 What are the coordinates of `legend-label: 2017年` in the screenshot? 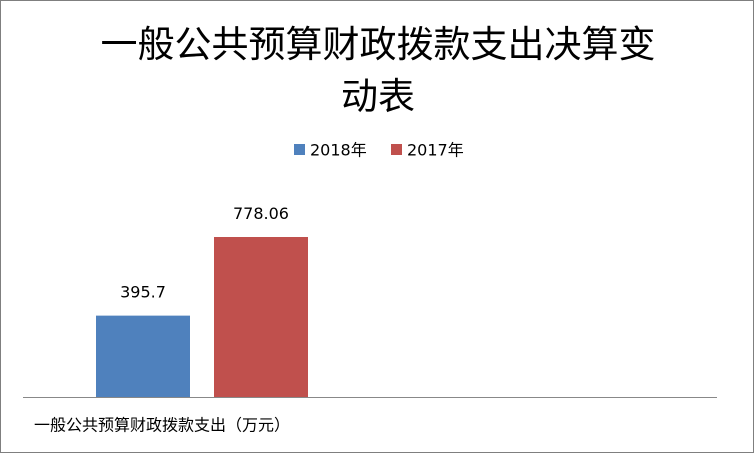 It's located at (435, 150).